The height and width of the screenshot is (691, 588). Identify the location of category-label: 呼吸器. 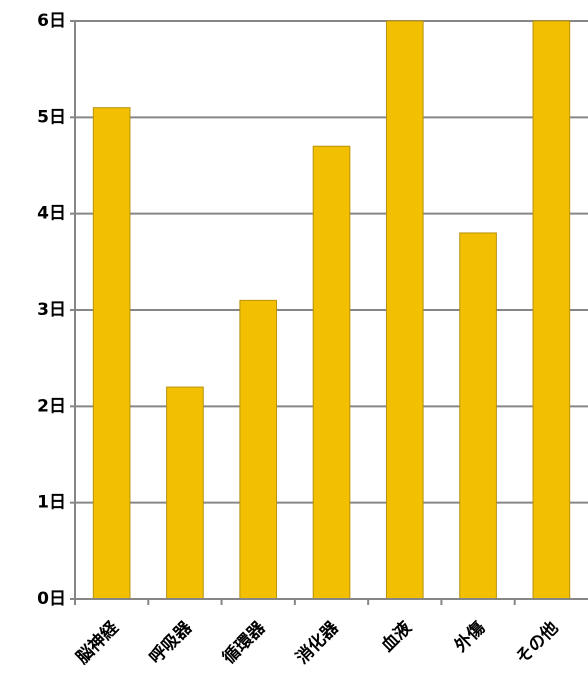
(171, 642).